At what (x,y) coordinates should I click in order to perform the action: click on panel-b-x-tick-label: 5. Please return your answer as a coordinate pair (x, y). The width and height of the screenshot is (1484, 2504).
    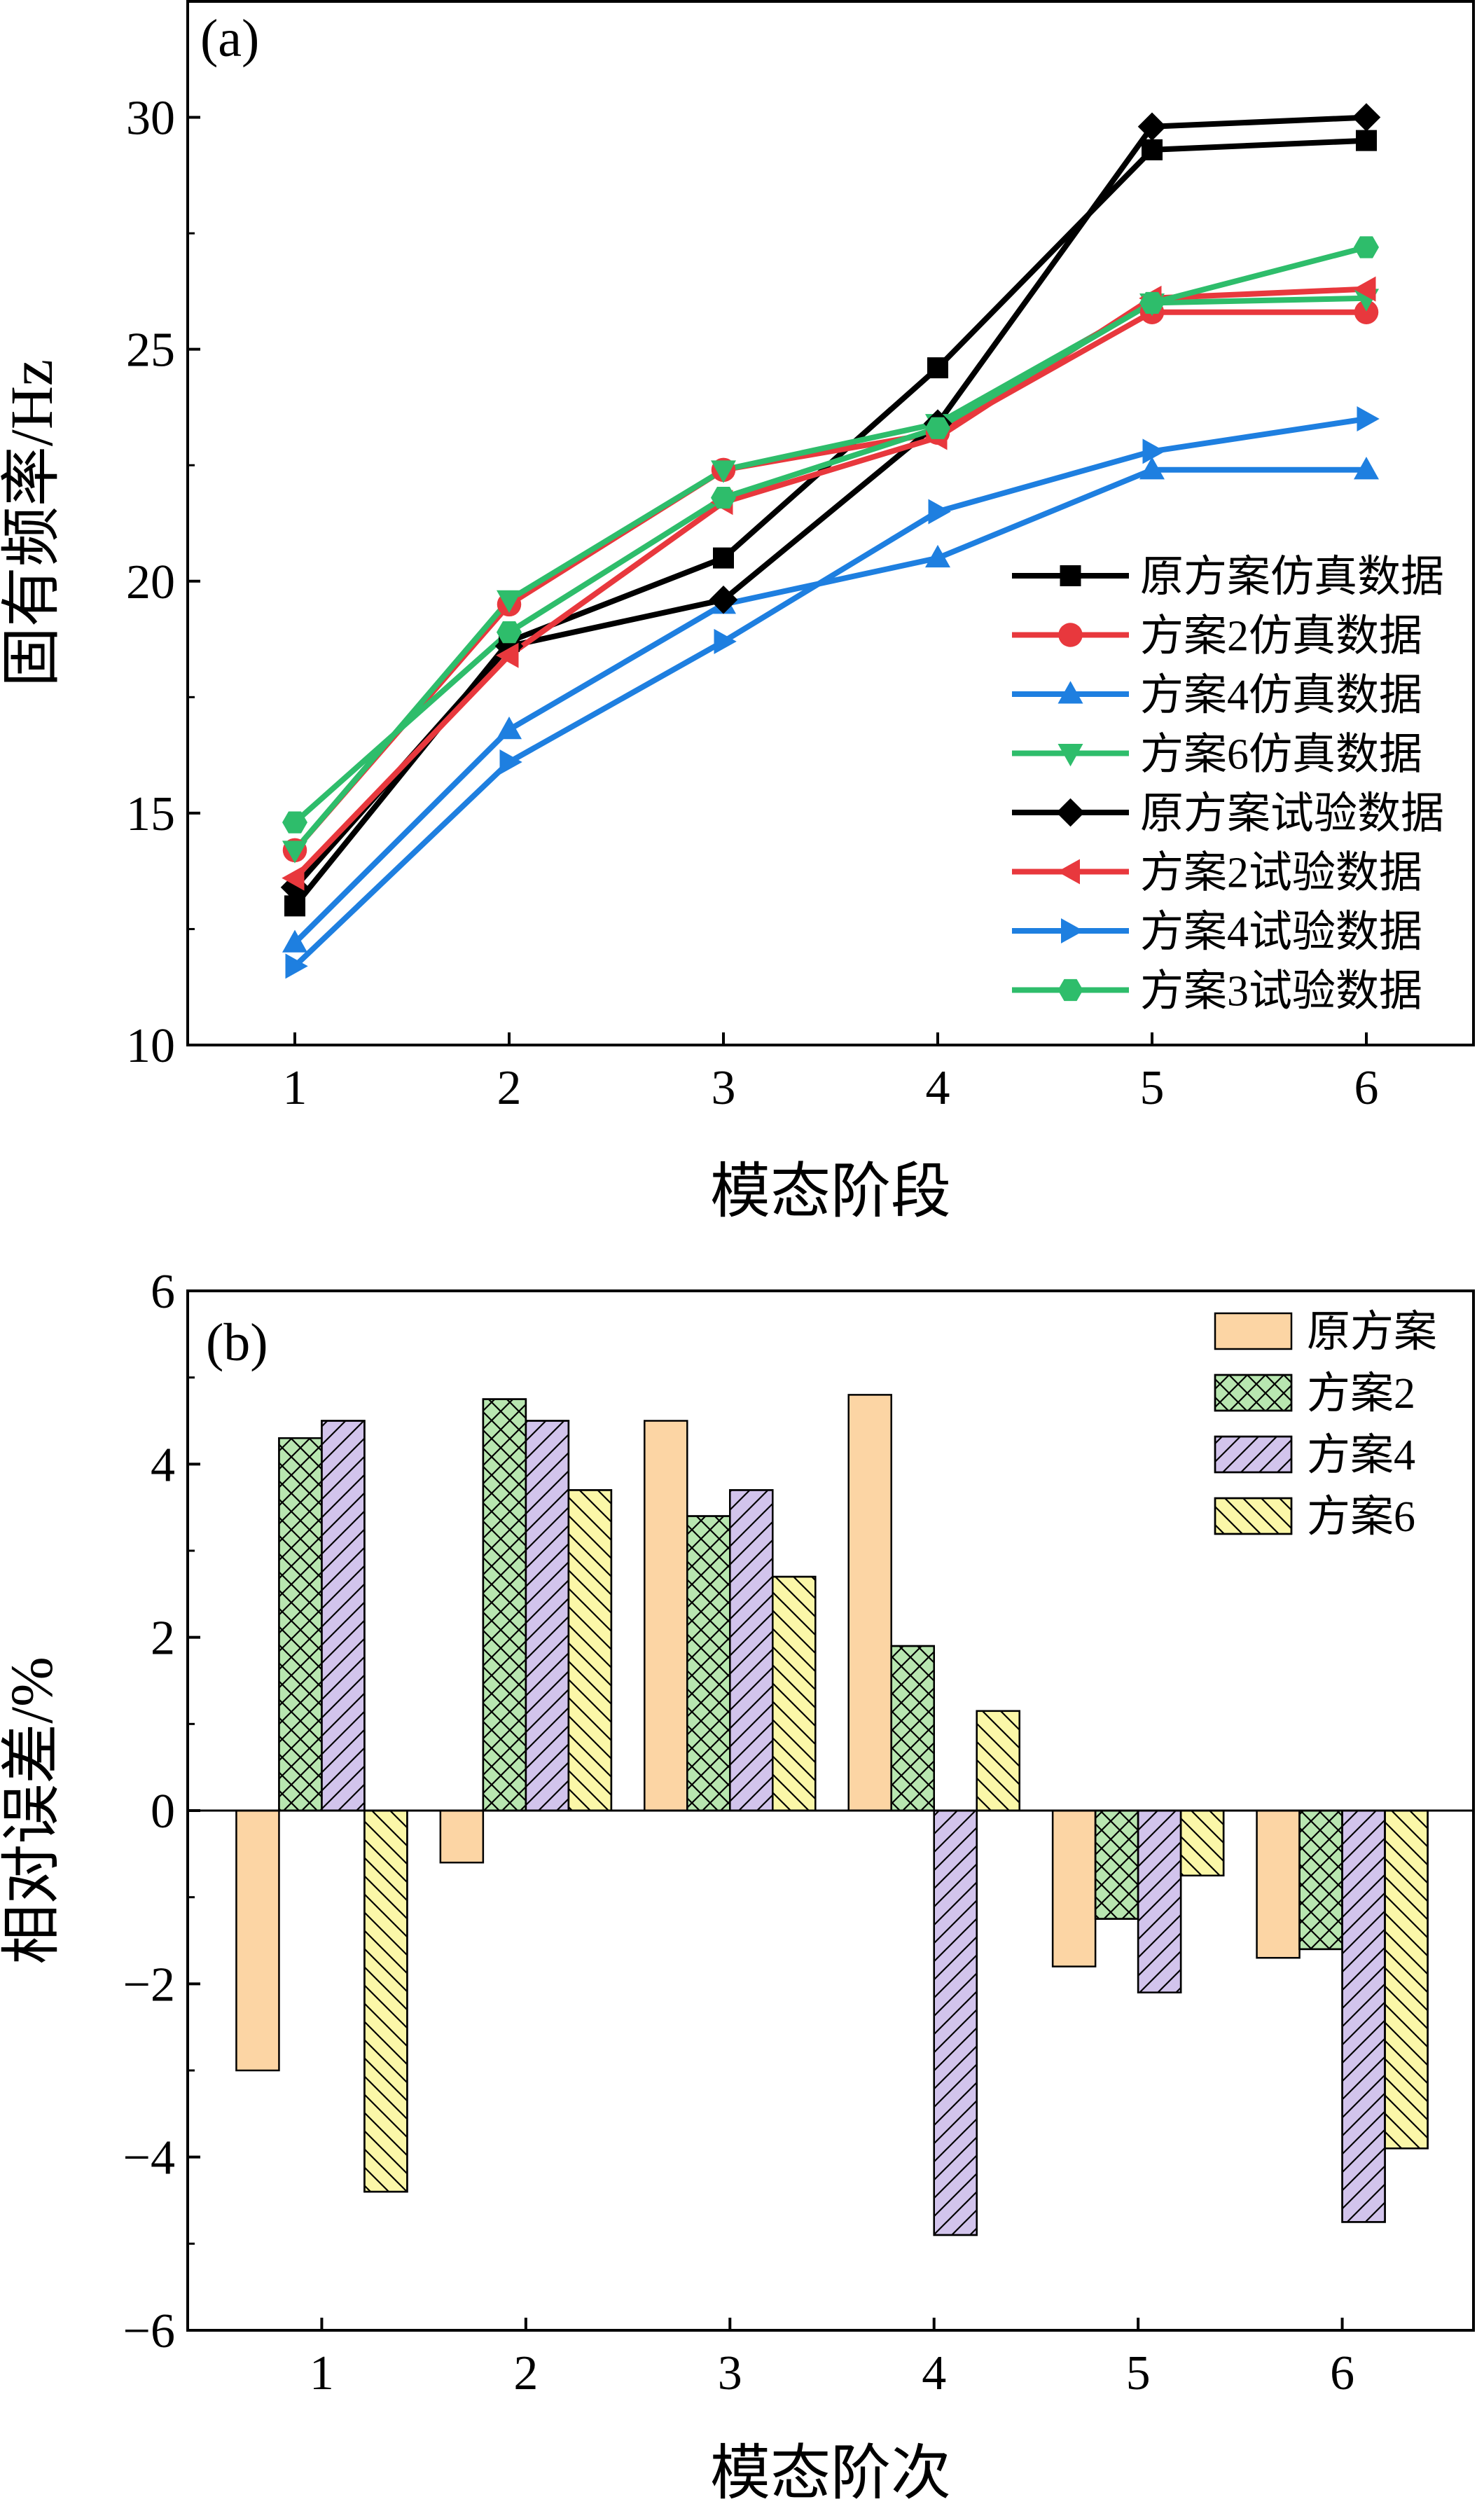
    Looking at the image, I should click on (1138, 2373).